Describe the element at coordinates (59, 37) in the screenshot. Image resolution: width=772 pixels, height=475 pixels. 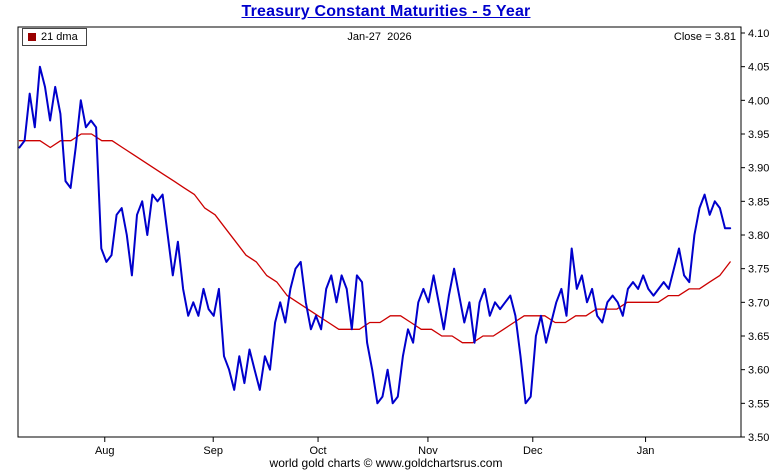
I see `legend-label: 21 dma` at that location.